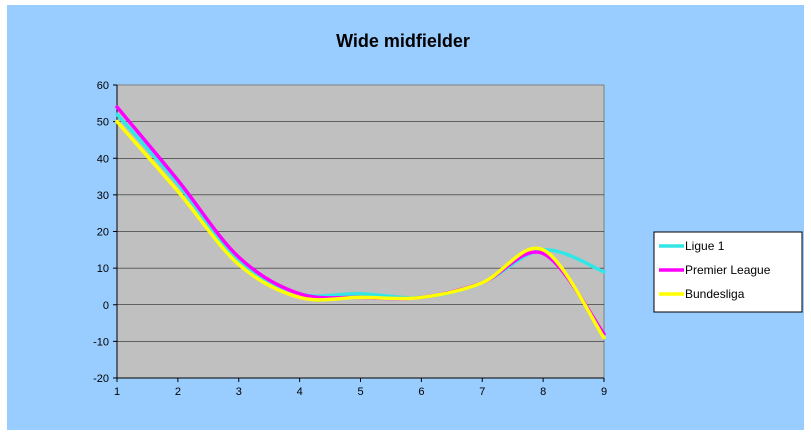  I want to click on x-axis-tick-labels: 1 2 3 4 5 6 7 8 9, so click(360, 388).